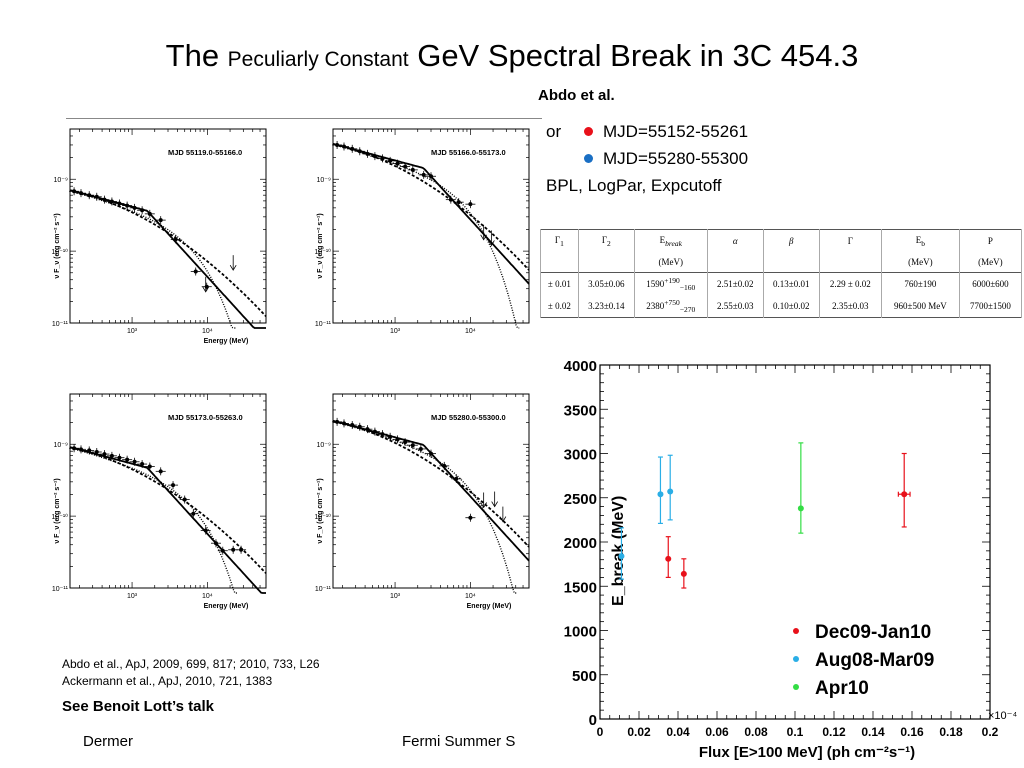 Image resolution: width=1024 pixels, height=768 pixels. What do you see at coordinates (580, 543) in the screenshot?
I see `y-tick-label: 2000` at bounding box center [580, 543].